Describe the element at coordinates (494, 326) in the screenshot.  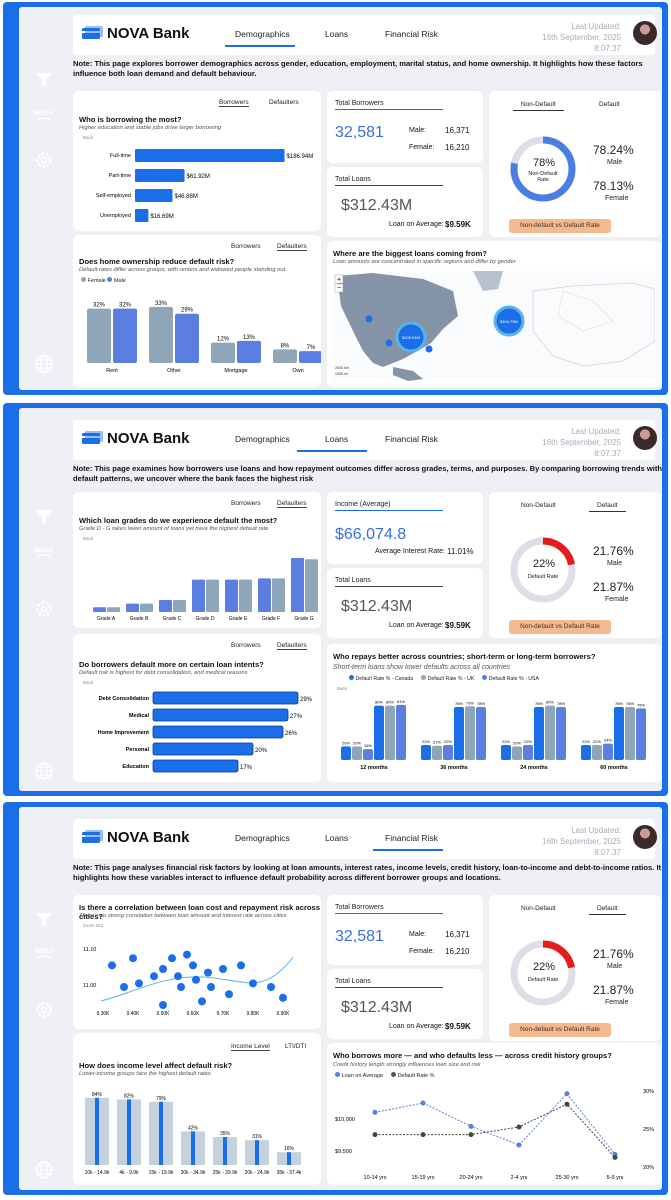
I see `loan-map: $100.91M $104.79M + − 2000 km 1000 mi` at that location.